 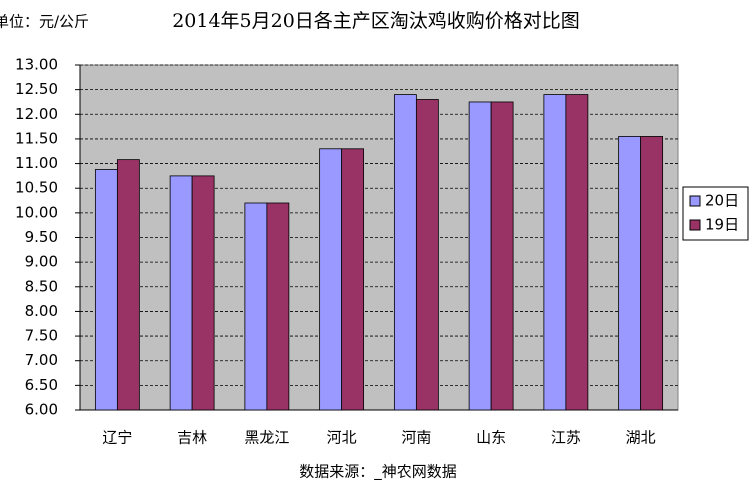 I want to click on source-note: 数据来源：_神农网数据, so click(x=378, y=472).